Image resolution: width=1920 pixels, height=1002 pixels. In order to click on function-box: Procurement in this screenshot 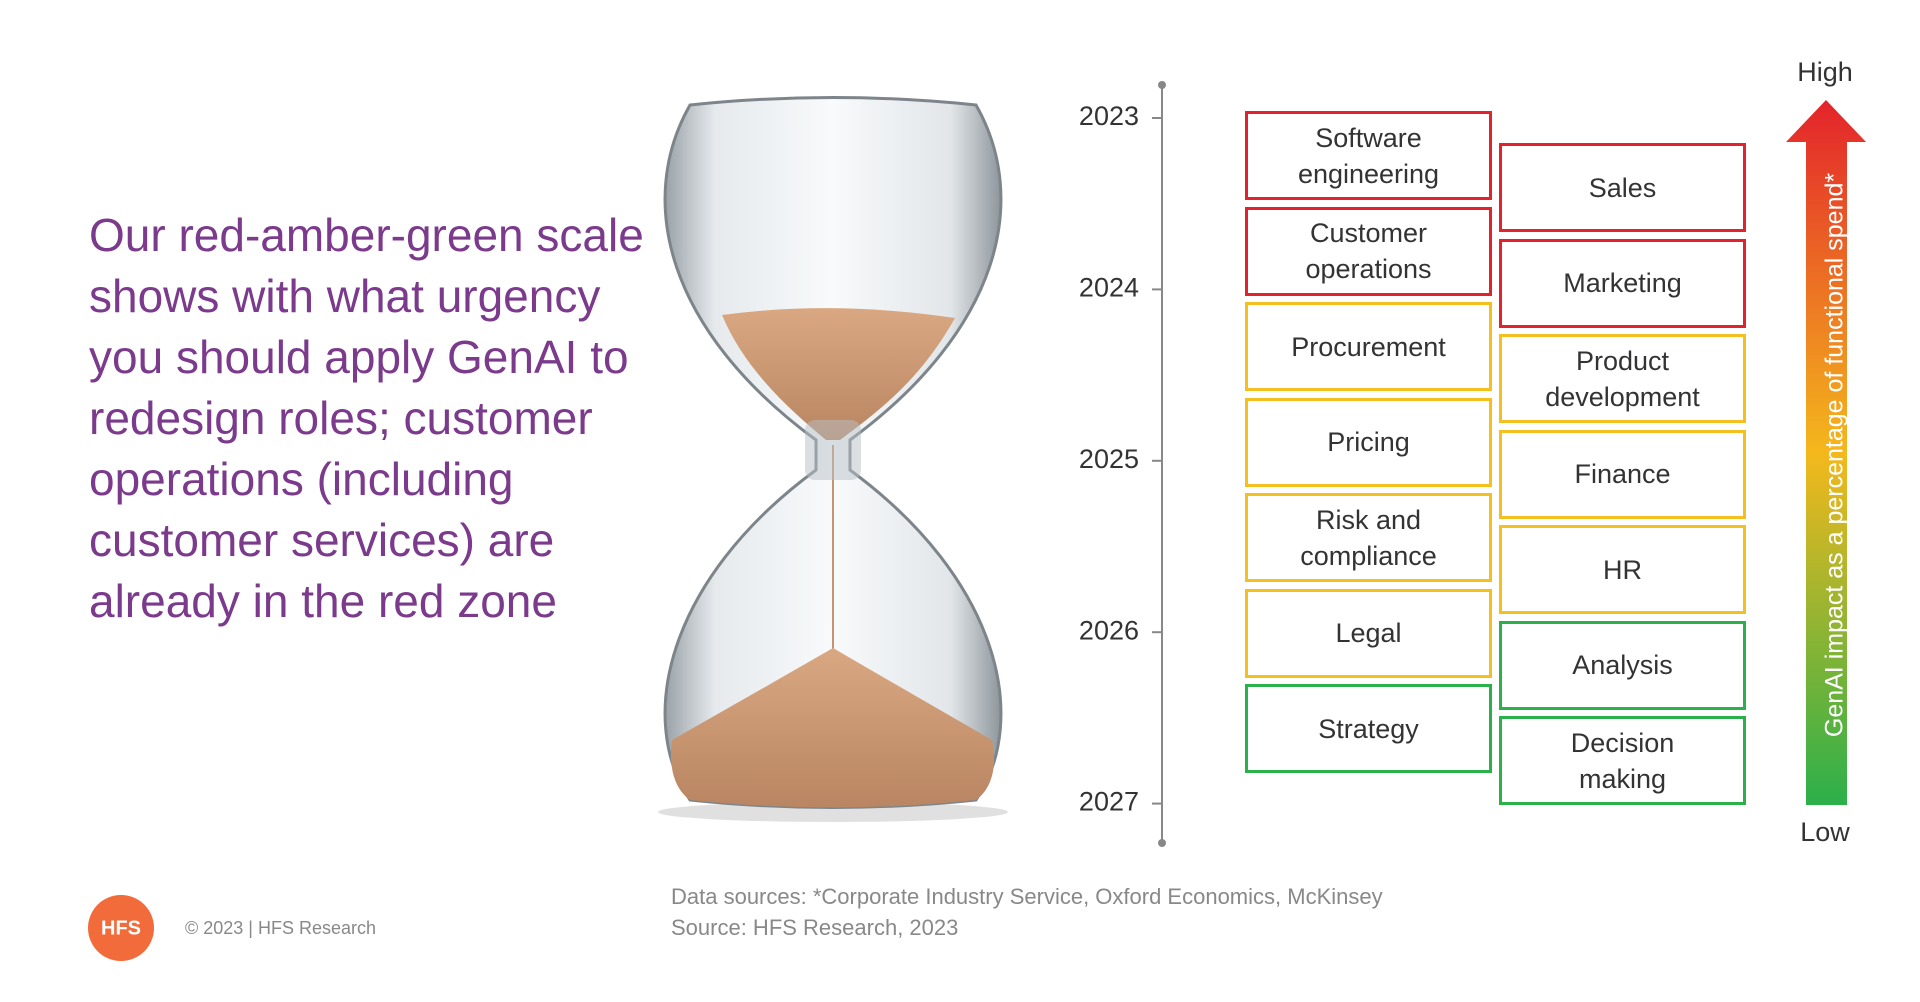, I will do `click(1368, 346)`.